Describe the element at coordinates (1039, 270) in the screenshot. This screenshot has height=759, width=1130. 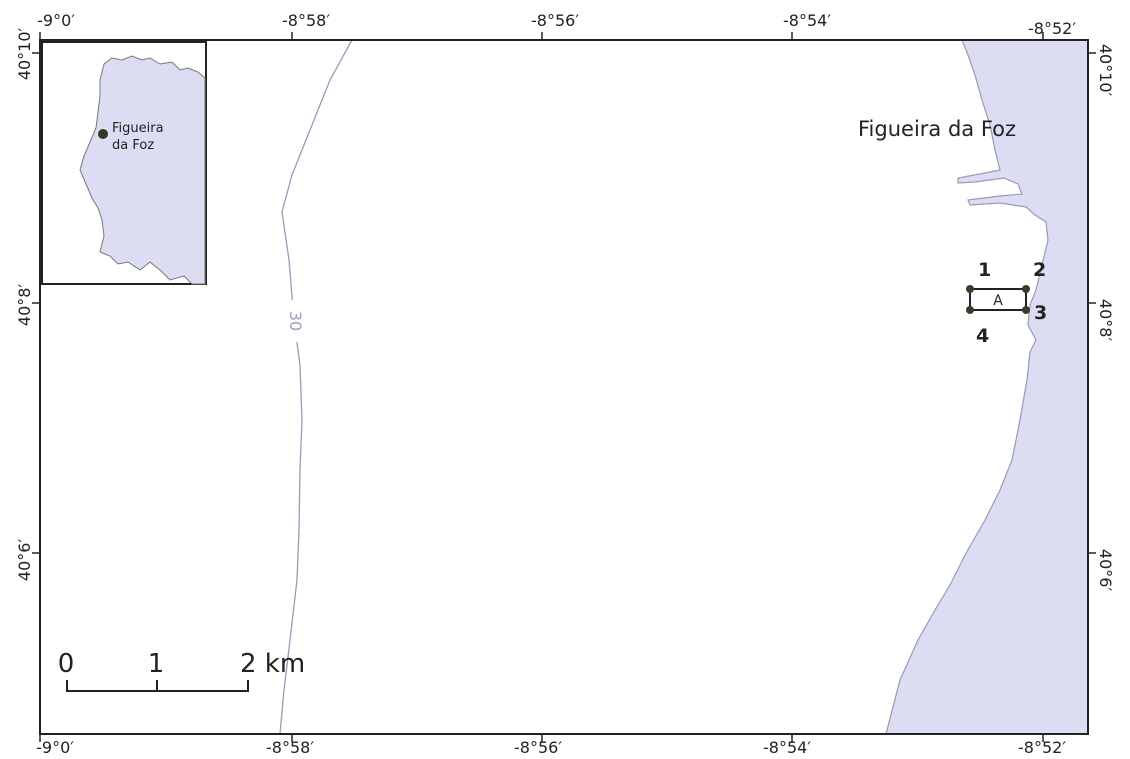
I see `corner-label-2: 2` at that location.